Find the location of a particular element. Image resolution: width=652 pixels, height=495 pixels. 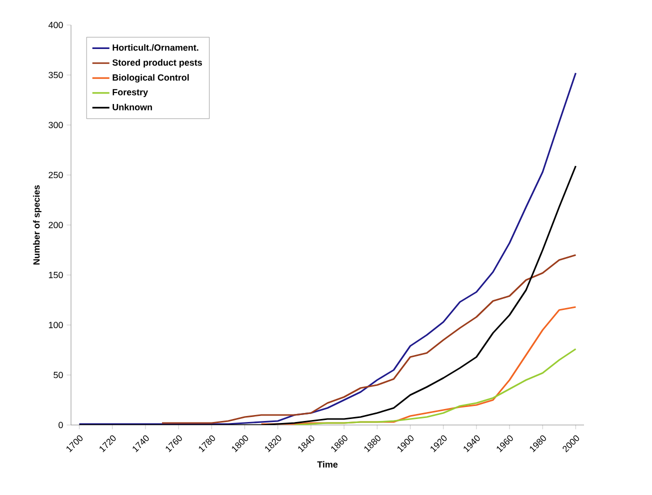

y-tick-label: 350 is located at coordinates (55, 75).